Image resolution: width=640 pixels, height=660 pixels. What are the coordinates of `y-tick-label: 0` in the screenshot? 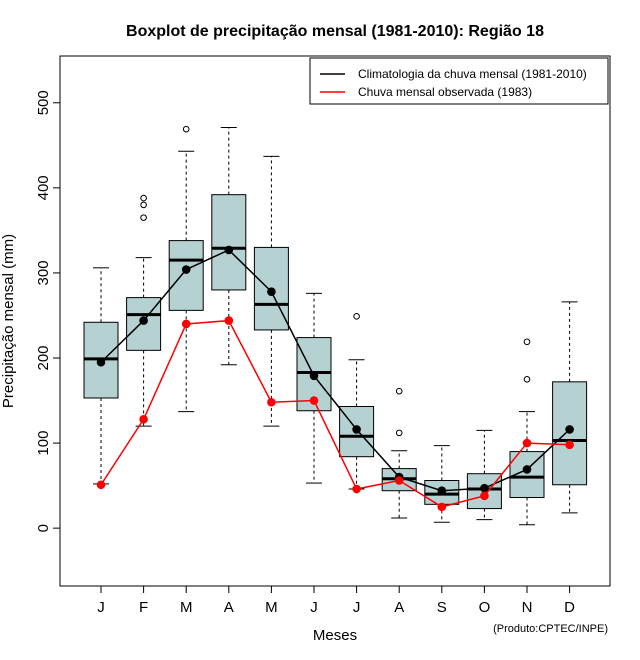 It's located at (43, 528).